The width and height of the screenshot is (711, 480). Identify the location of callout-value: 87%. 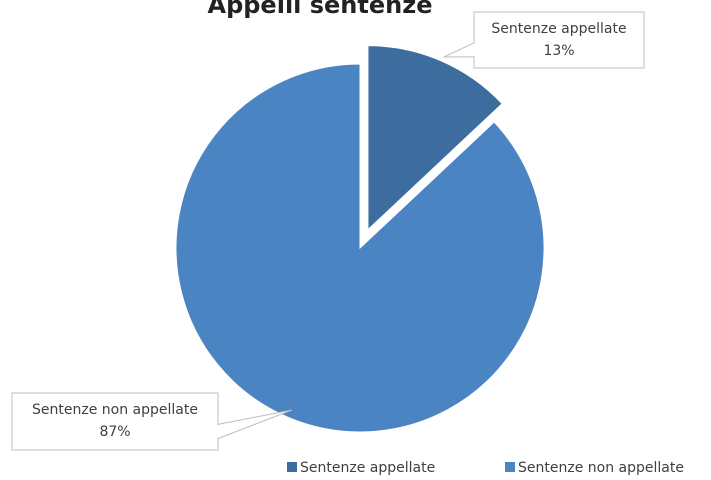
(114, 432).